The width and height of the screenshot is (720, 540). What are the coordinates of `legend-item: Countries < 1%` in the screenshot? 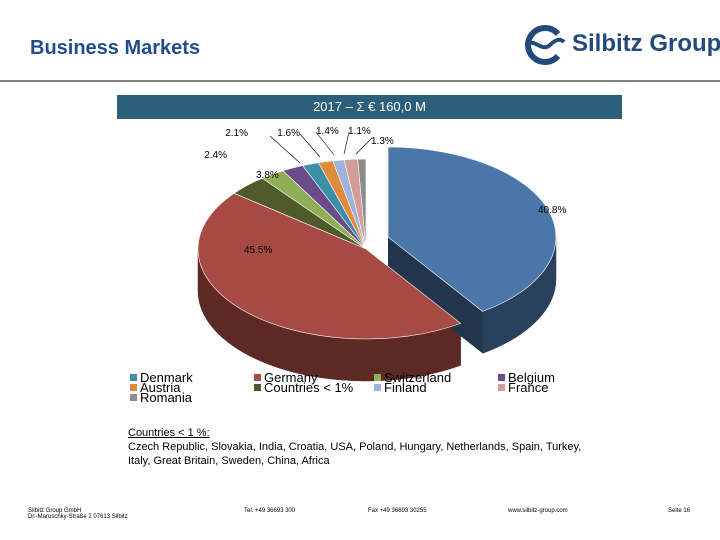 It's located at (304, 387).